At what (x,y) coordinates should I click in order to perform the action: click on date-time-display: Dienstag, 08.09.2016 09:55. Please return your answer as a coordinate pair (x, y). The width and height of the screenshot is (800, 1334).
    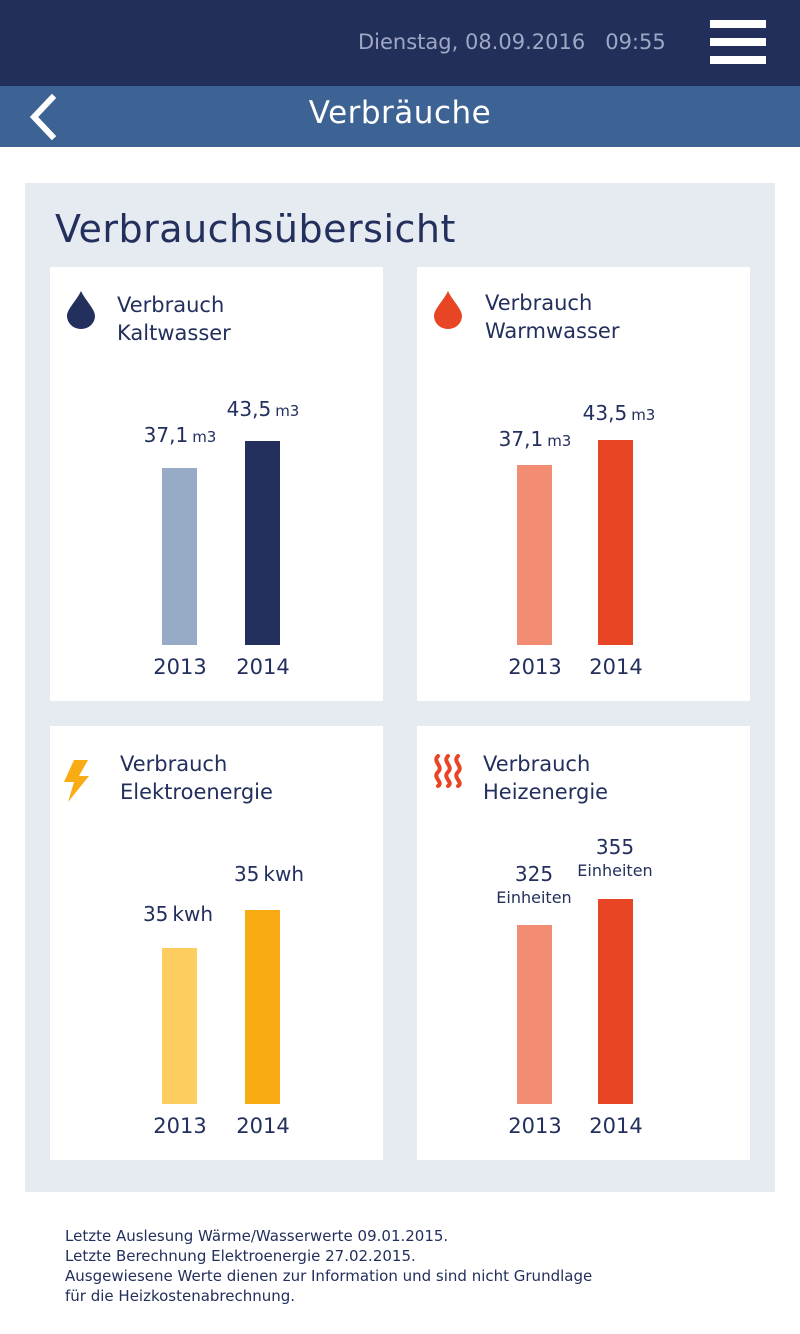
    Looking at the image, I should click on (512, 42).